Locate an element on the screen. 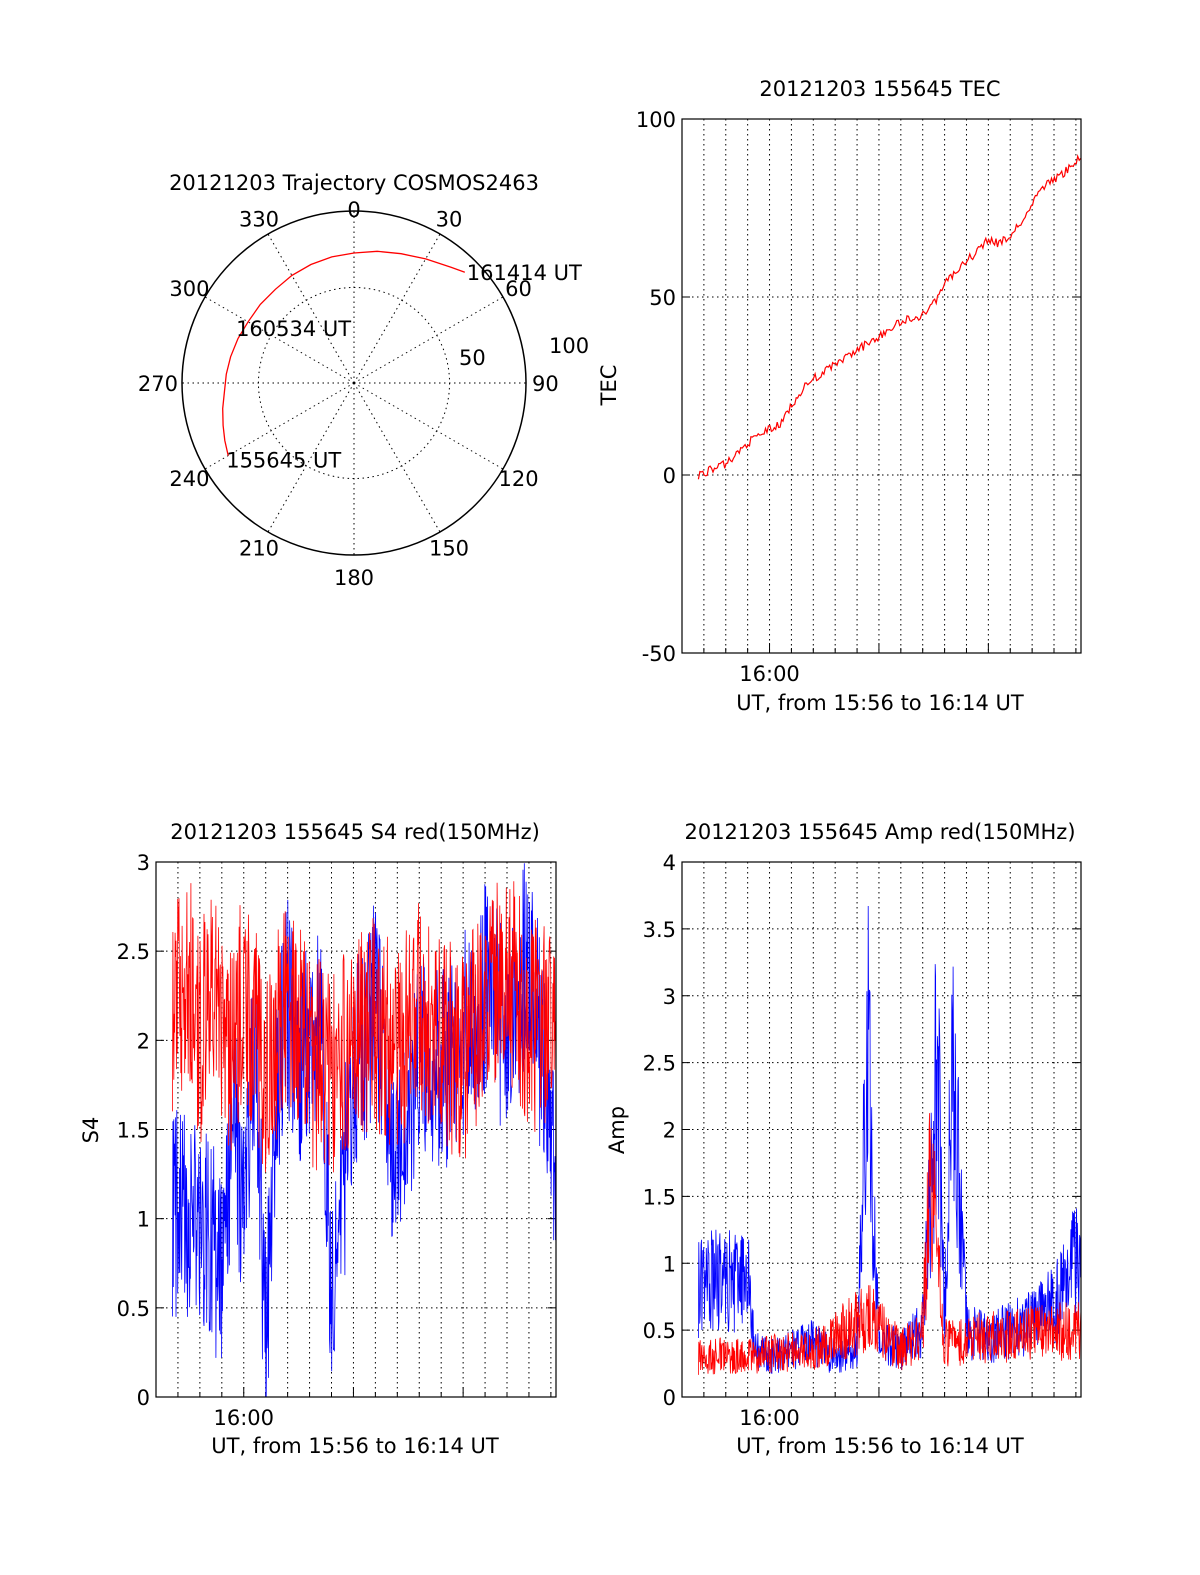 The height and width of the screenshot is (1575, 1200). y-tick-label: 100 is located at coordinates (656, 120).